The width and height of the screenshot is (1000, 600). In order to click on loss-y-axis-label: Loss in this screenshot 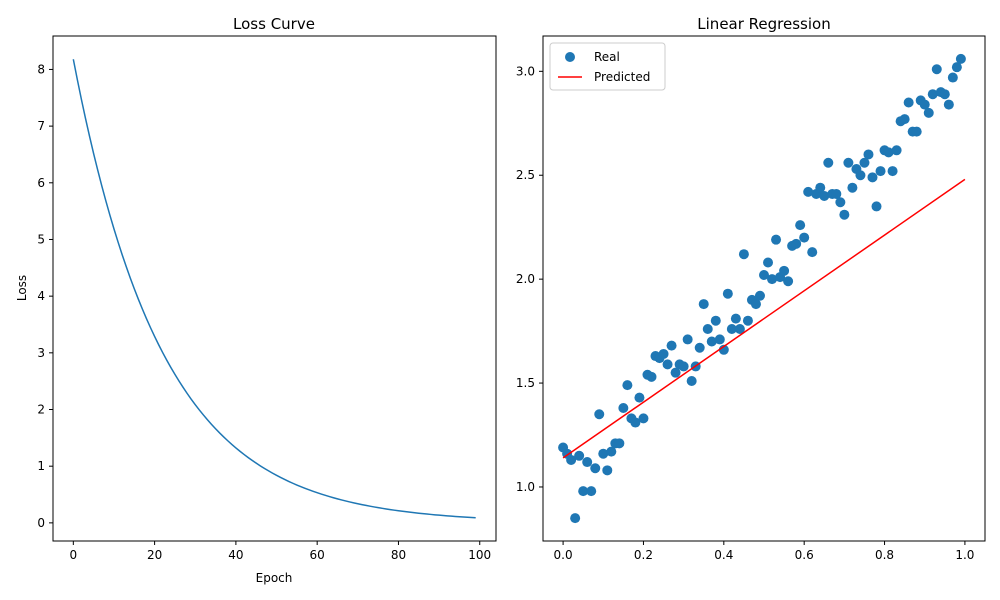, I will do `click(22, 288)`.